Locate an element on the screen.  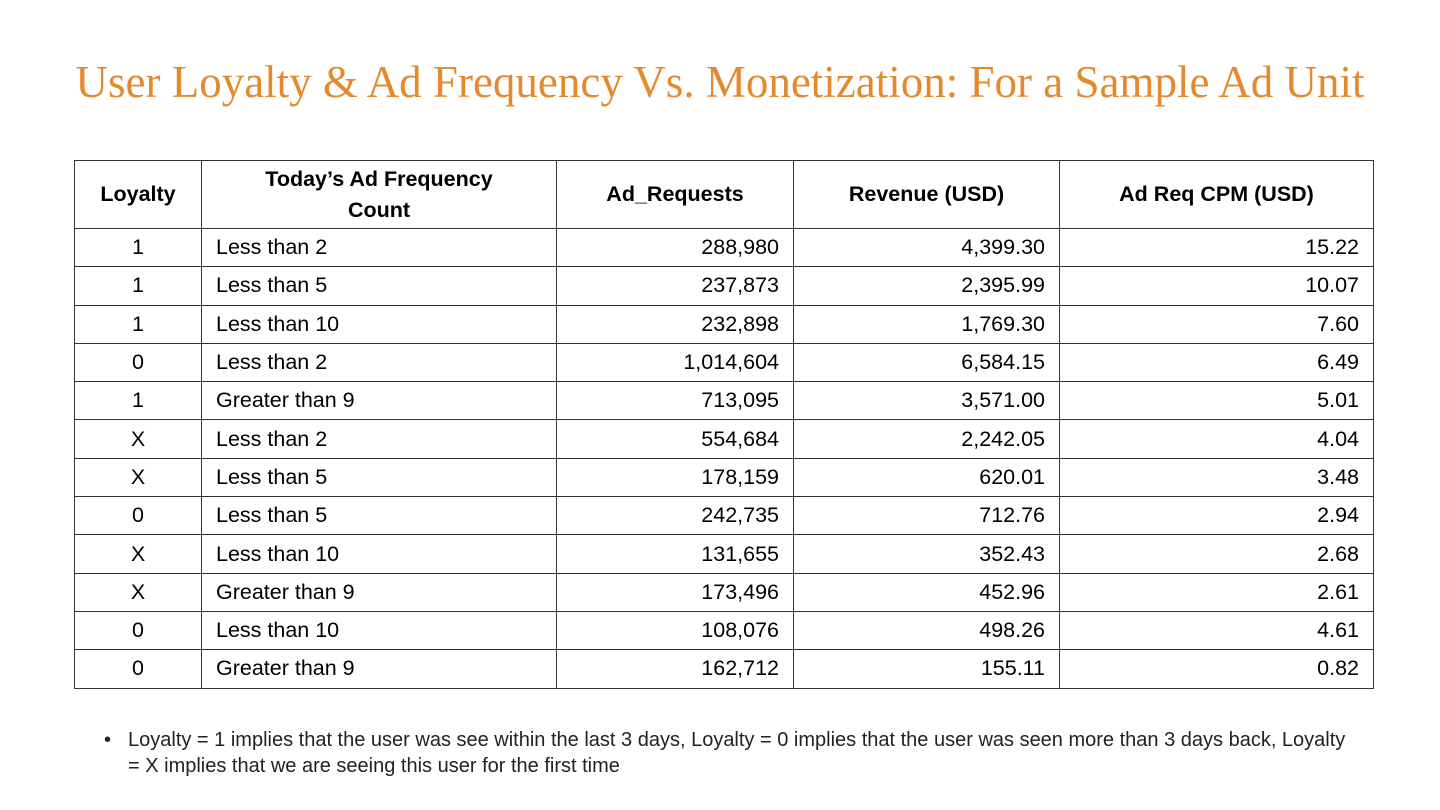
cell-cpm: 2.94 is located at coordinates (1216, 516).